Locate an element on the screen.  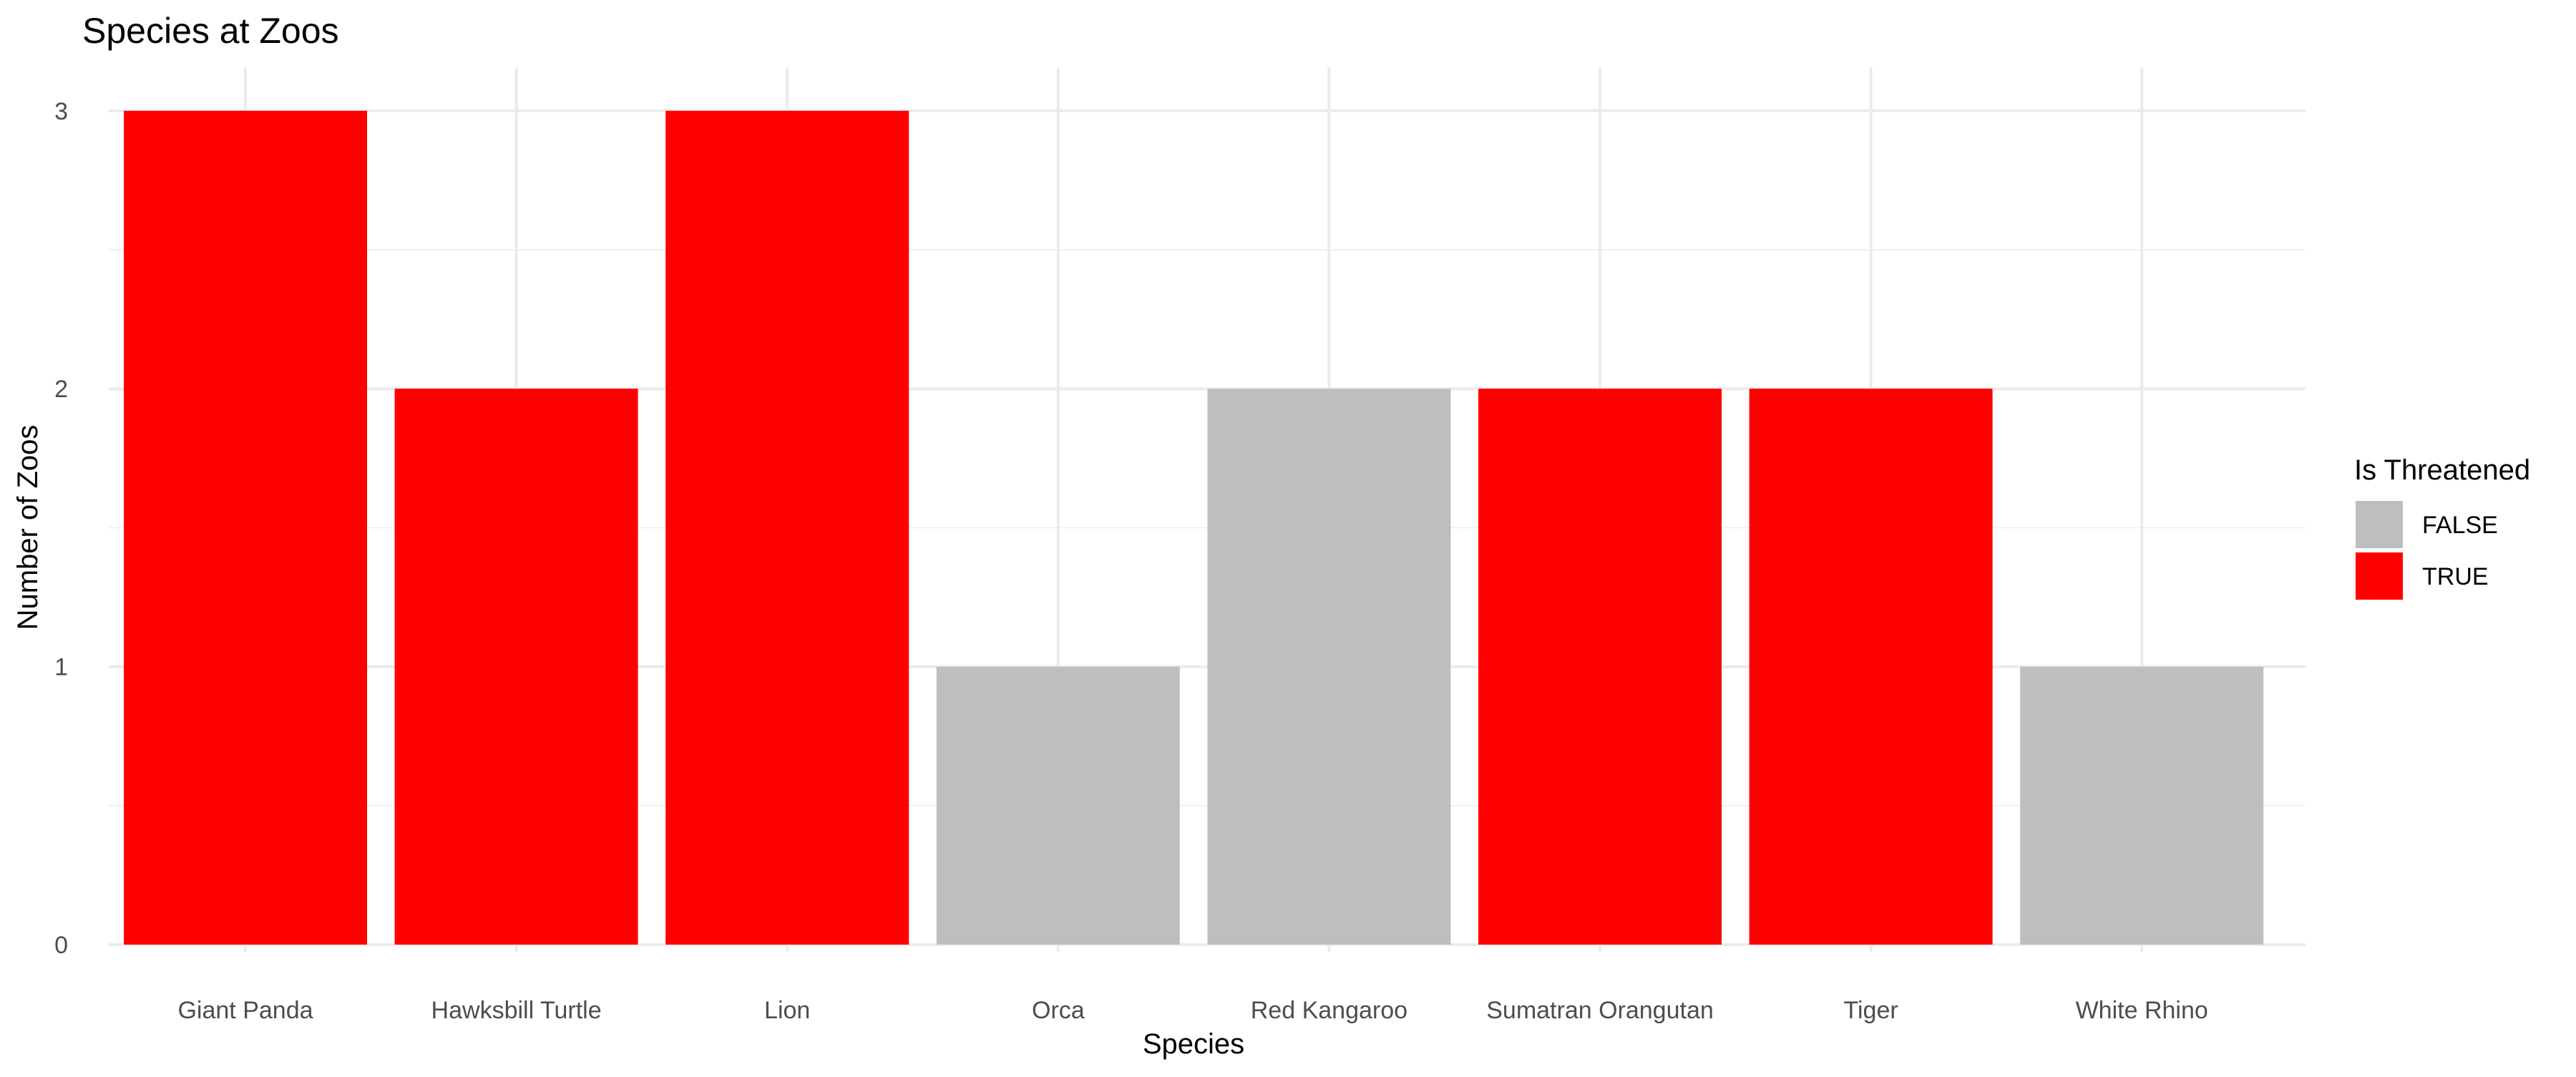
y-axis-title: Number of Zoos is located at coordinates (28, 527).